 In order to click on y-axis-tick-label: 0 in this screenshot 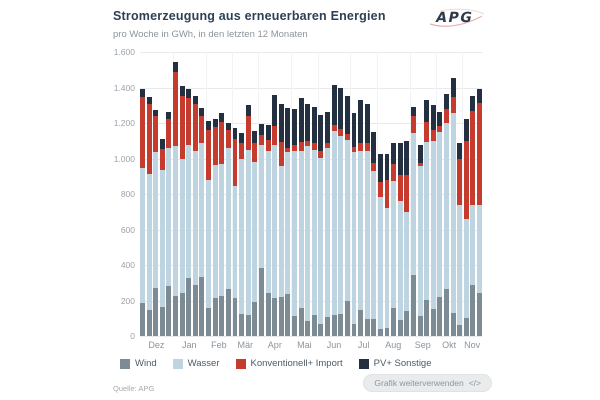, I will do `click(132, 336)`.